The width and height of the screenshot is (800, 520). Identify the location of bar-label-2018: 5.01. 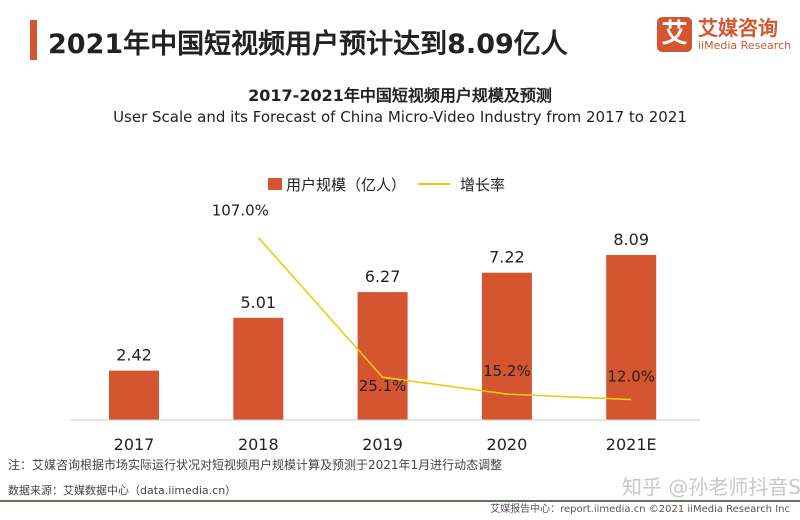
(258, 302).